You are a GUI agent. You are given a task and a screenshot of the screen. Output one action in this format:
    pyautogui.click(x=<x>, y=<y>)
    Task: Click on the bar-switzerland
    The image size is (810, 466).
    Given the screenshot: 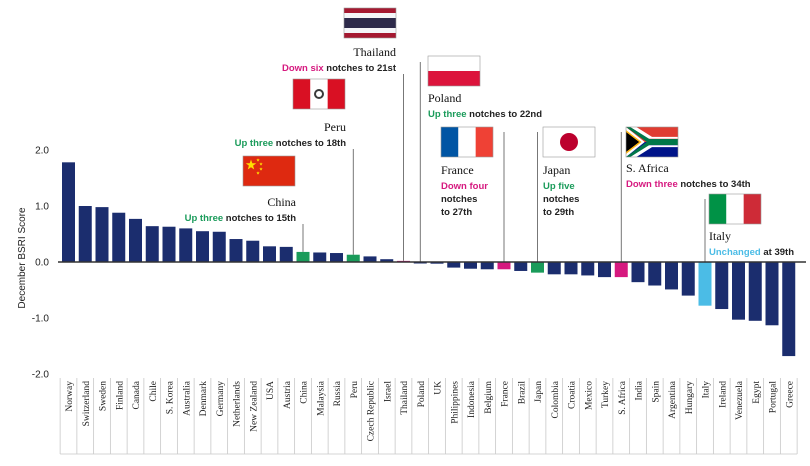 What is the action you would take?
    pyautogui.click(x=85, y=234)
    